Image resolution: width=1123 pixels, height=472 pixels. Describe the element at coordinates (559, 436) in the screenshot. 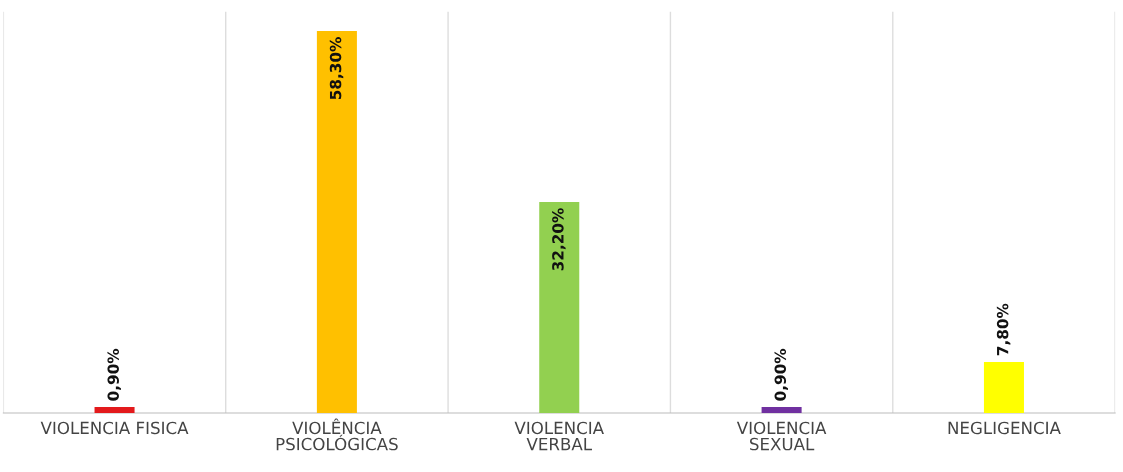

I see `x-tick-label: VIOLENCIA VERBAL` at that location.